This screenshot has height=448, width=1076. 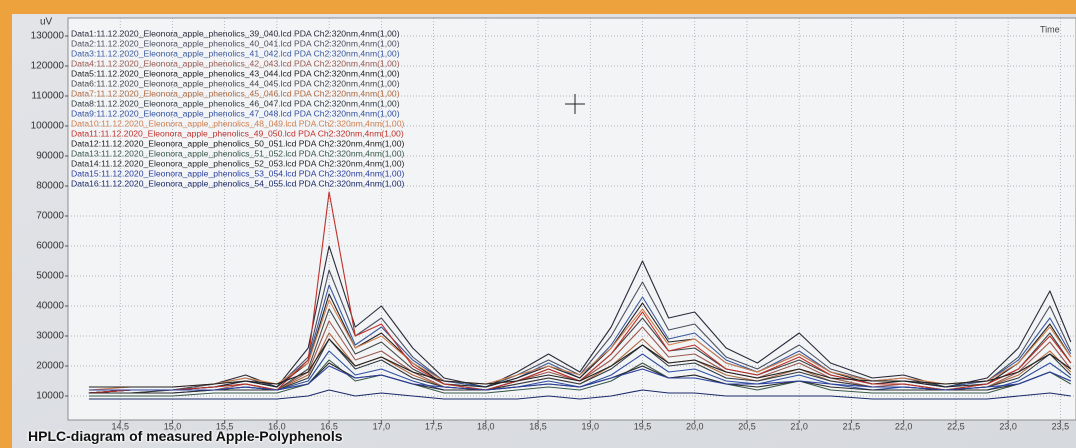 I want to click on y-tick-label: 40000, so click(x=50, y=306).